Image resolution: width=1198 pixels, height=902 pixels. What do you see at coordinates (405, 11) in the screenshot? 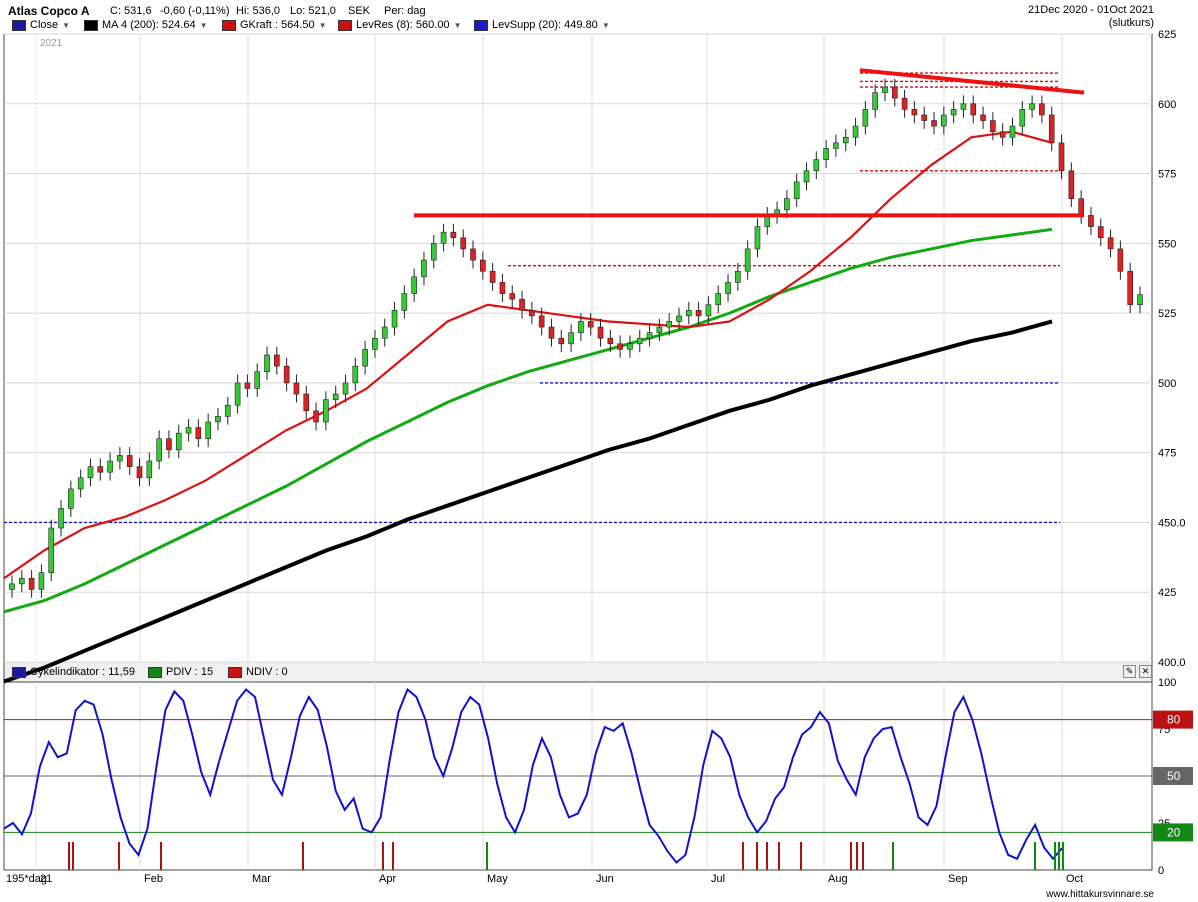
I see `period-label: Per: dag` at bounding box center [405, 11].